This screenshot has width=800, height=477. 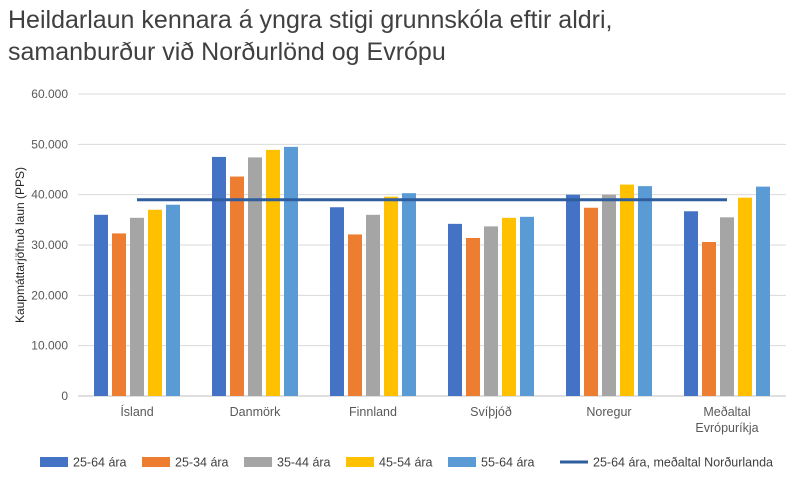 What do you see at coordinates (304, 463) in the screenshot?
I see `legend-label: 35-44 ára` at bounding box center [304, 463].